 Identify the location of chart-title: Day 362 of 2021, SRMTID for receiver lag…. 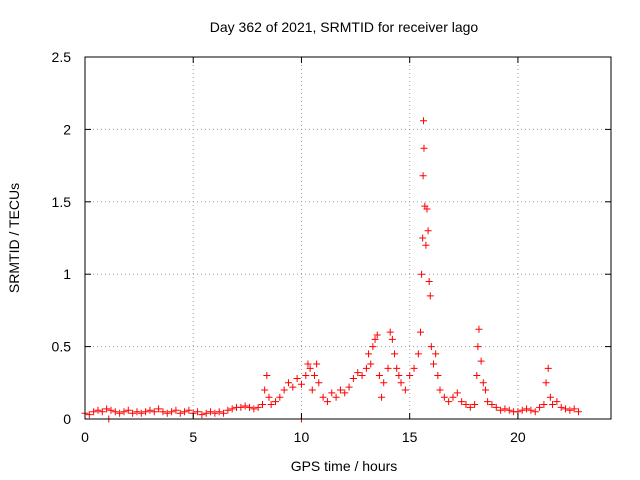
(344, 27).